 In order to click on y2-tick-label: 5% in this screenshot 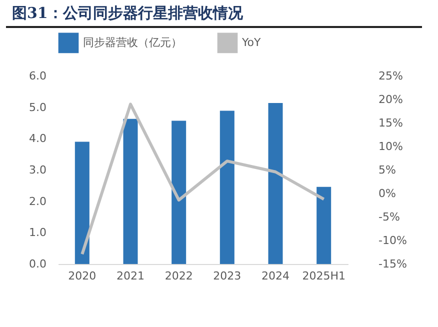, I will do `click(387, 170)`.